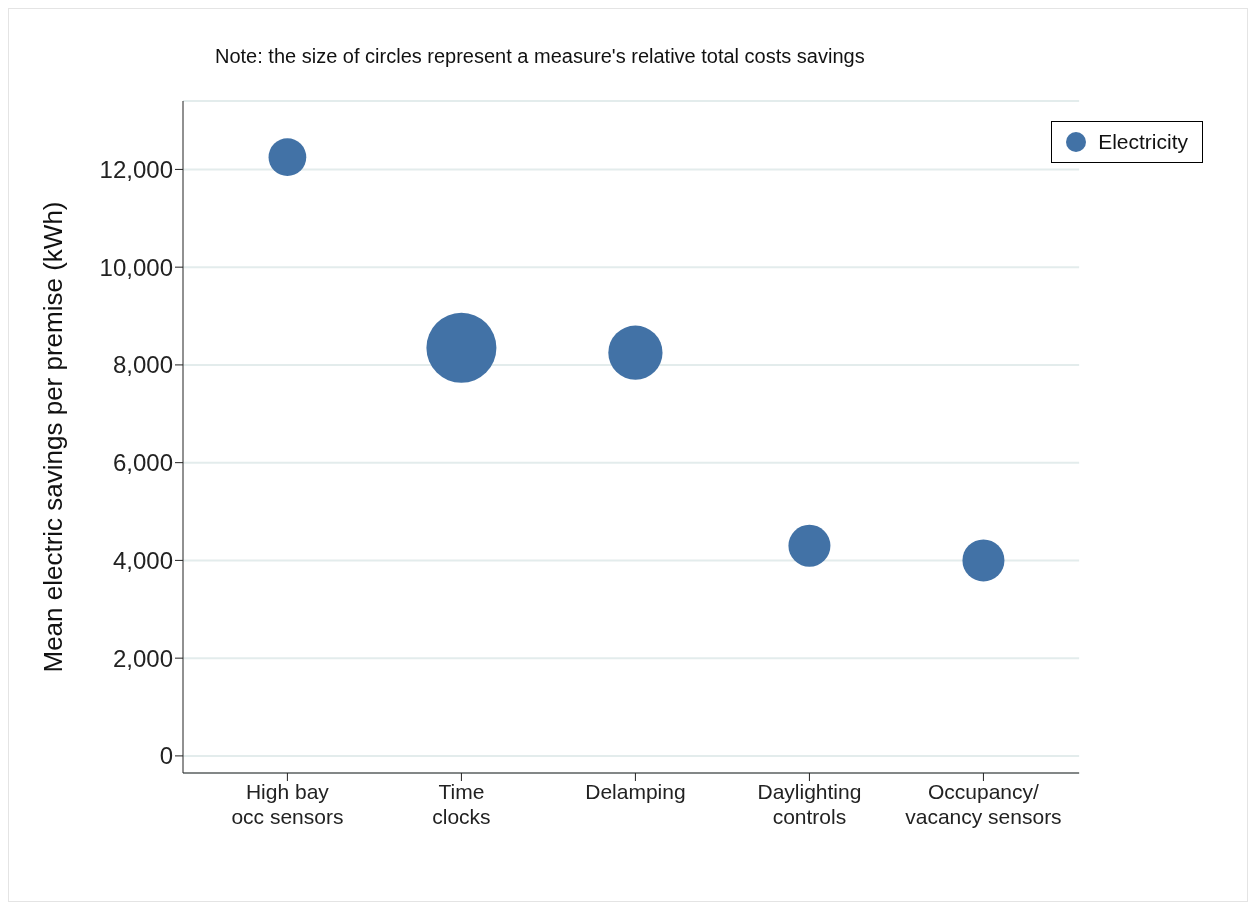  I want to click on x-tick-label: High bay occ sensors, so click(287, 804).